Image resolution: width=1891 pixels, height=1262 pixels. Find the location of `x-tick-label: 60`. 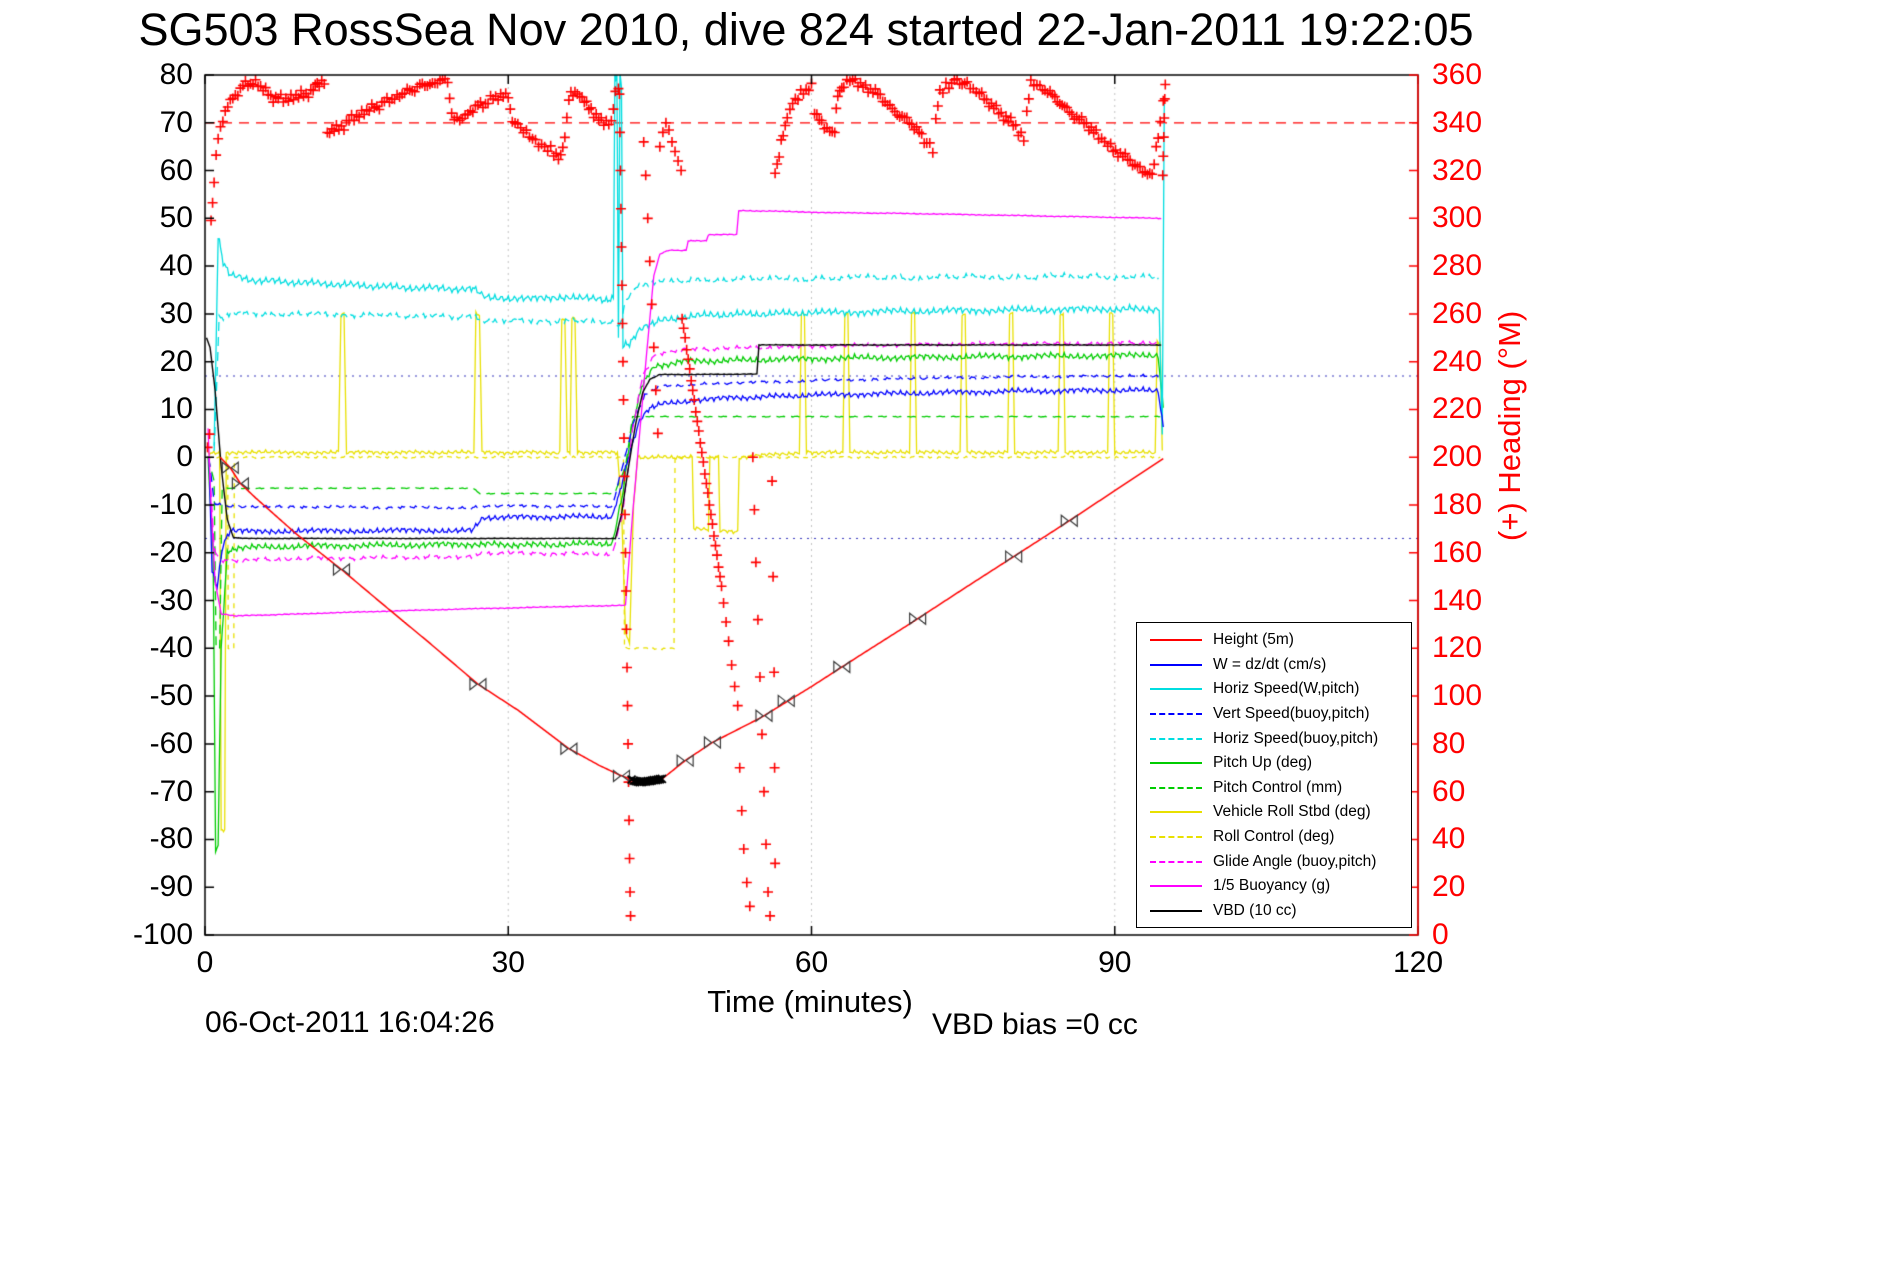

x-tick-label: 60 is located at coordinates (811, 962).